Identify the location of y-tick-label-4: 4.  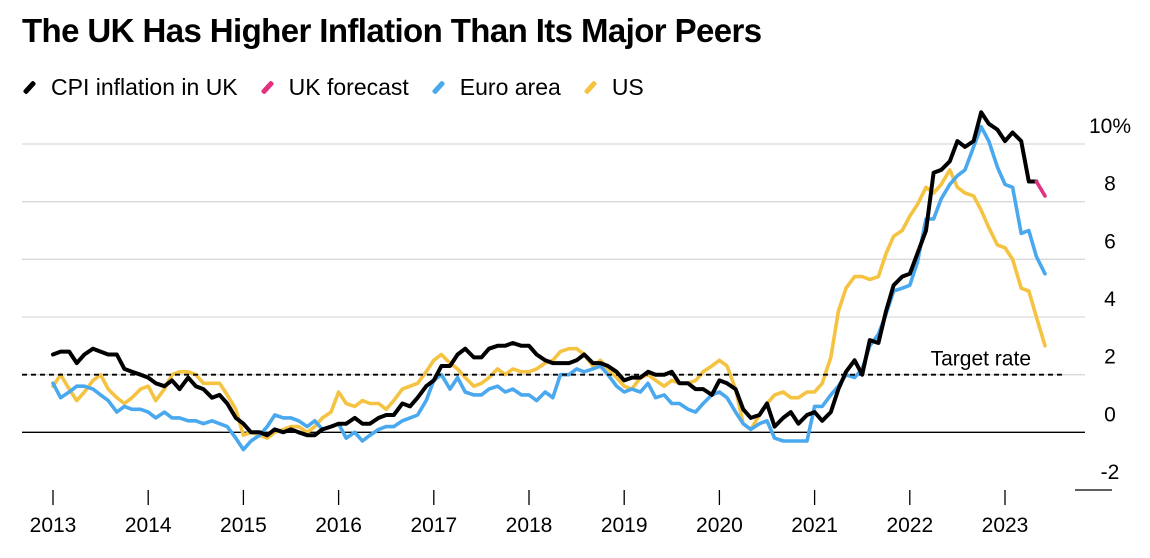
(1110, 299).